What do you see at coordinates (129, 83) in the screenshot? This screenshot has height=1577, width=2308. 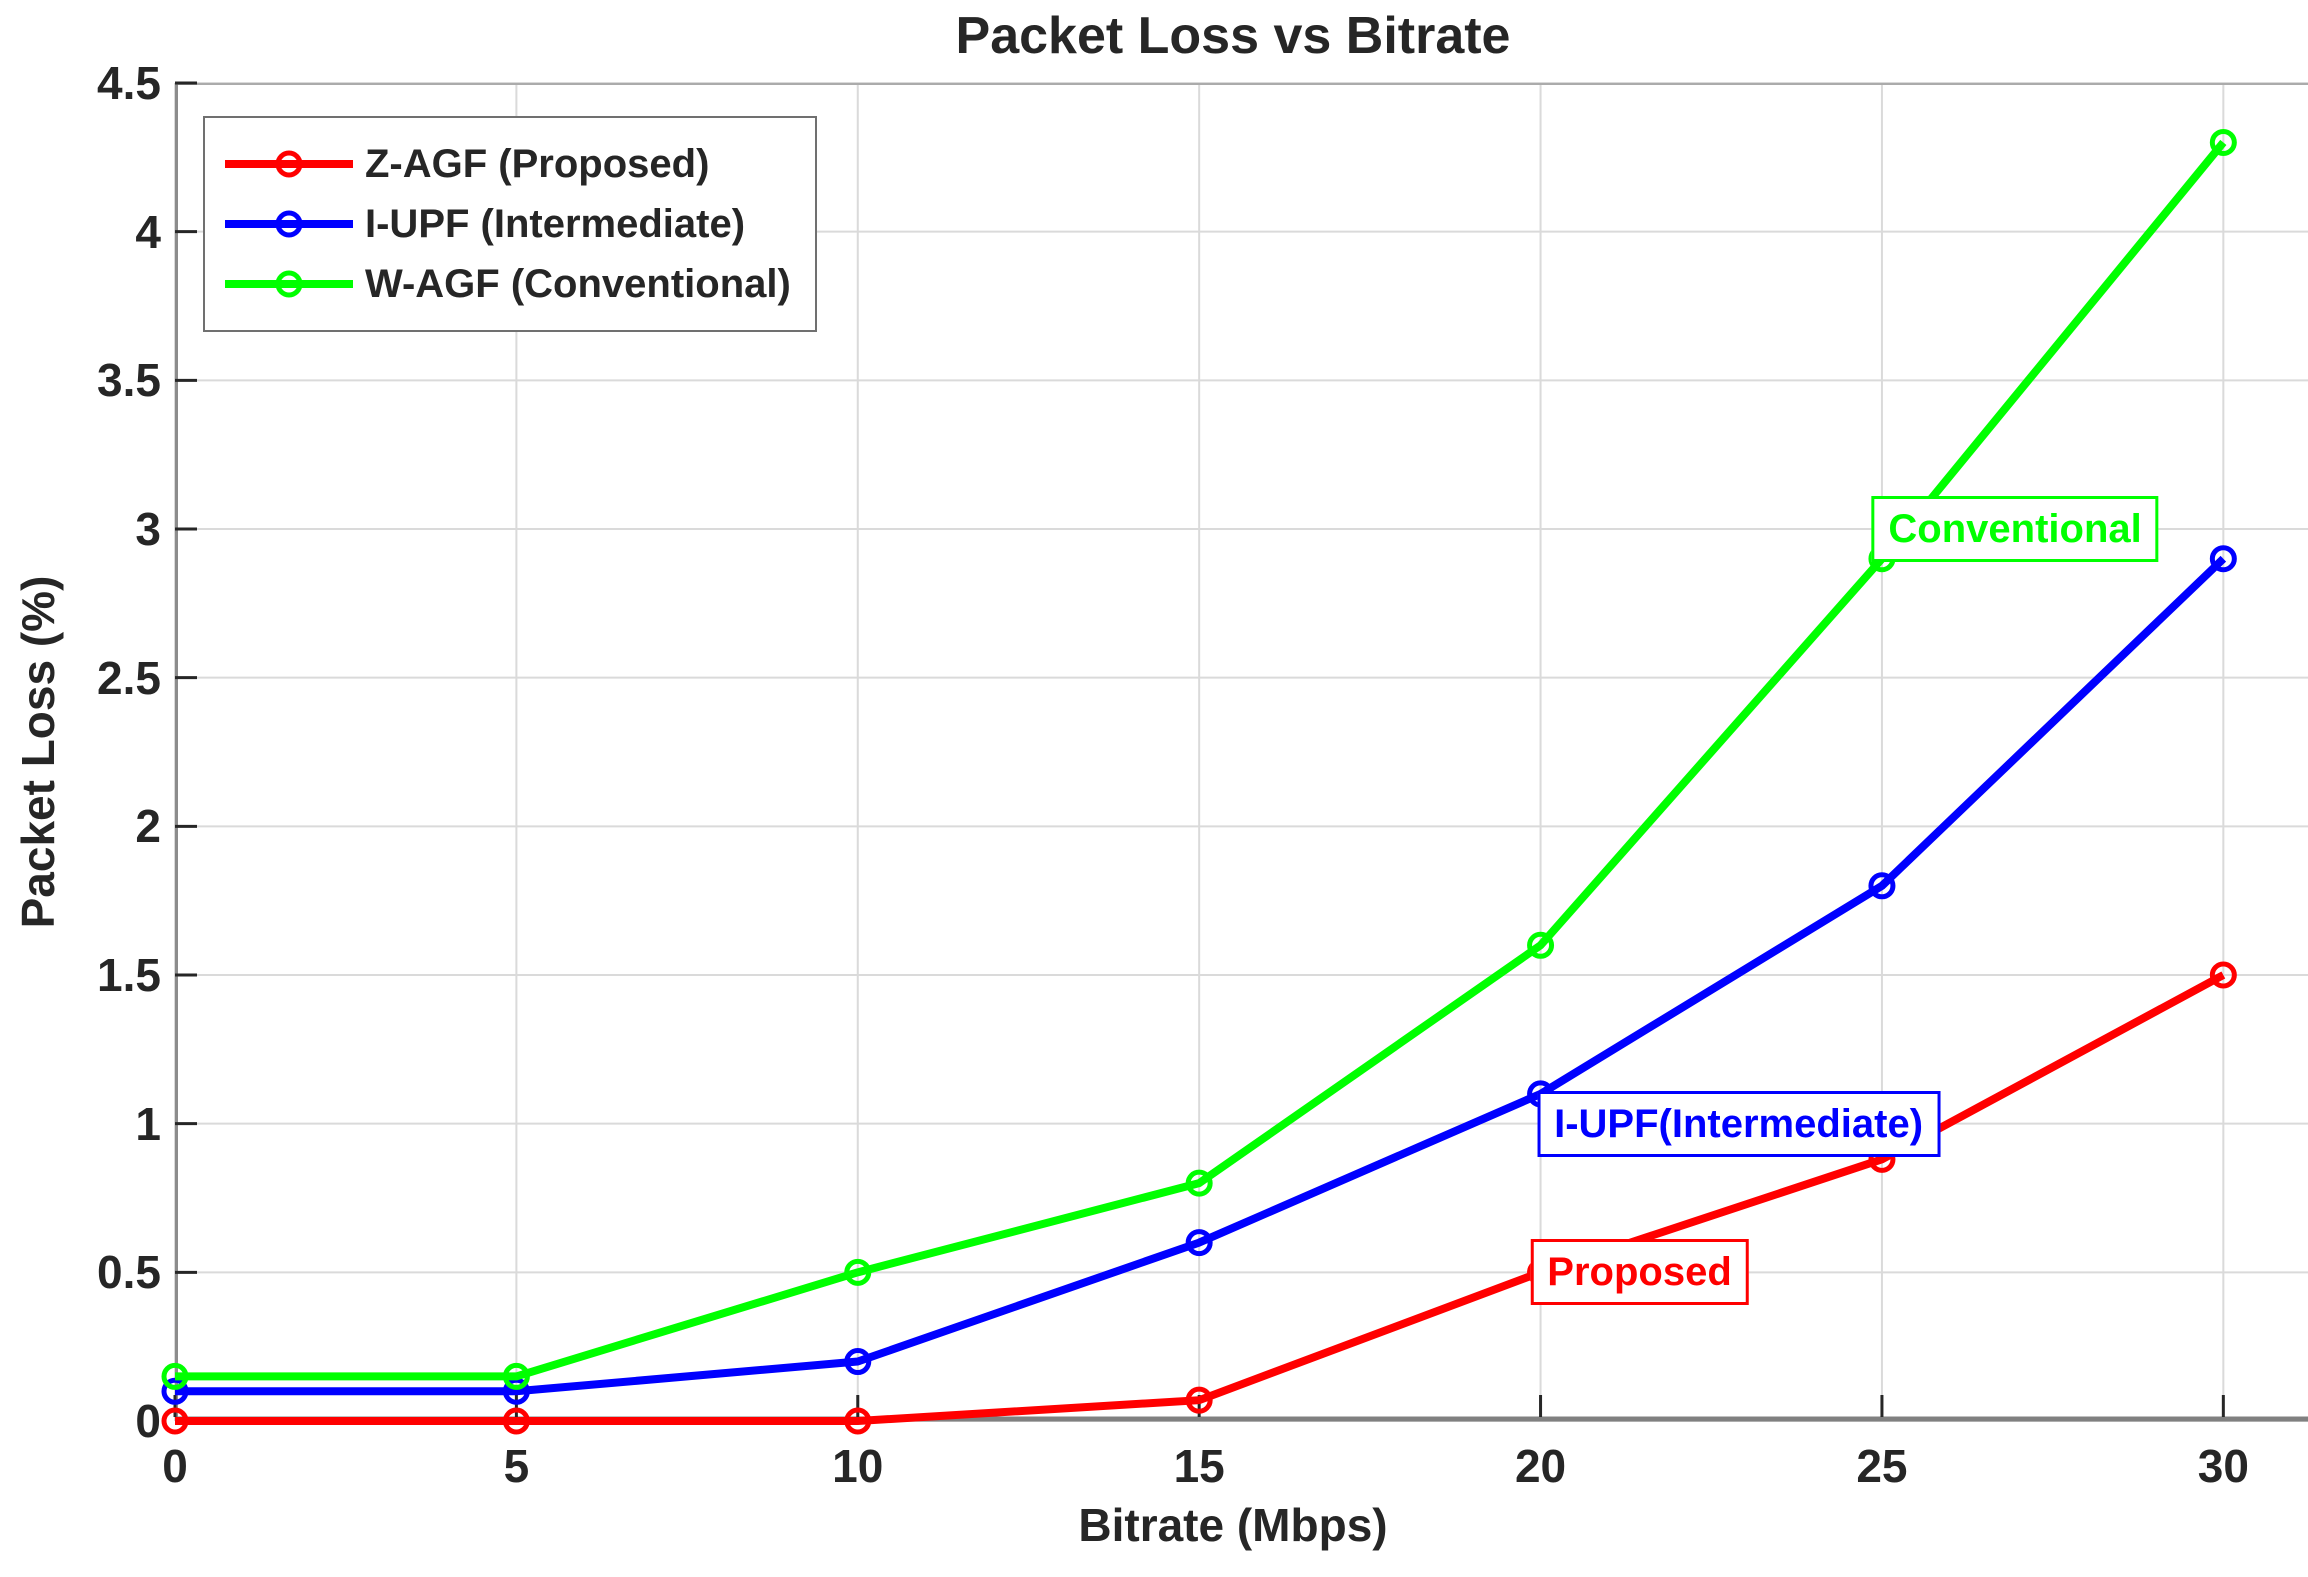 I see `y-tick-label: 4.5` at bounding box center [129, 83].